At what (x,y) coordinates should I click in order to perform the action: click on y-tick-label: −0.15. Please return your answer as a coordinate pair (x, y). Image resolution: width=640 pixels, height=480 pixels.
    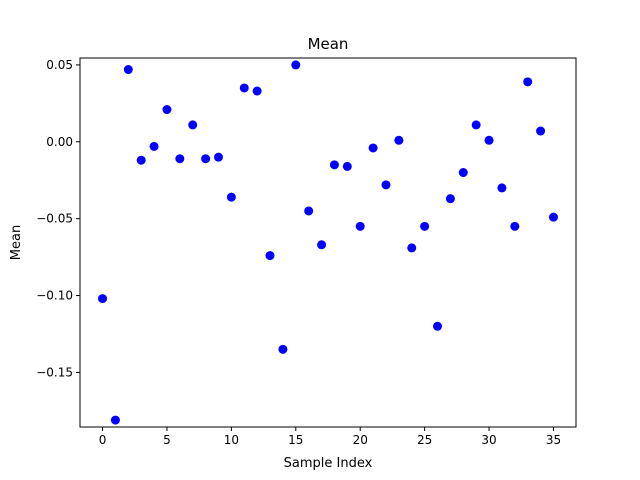
    Looking at the image, I should click on (54, 372).